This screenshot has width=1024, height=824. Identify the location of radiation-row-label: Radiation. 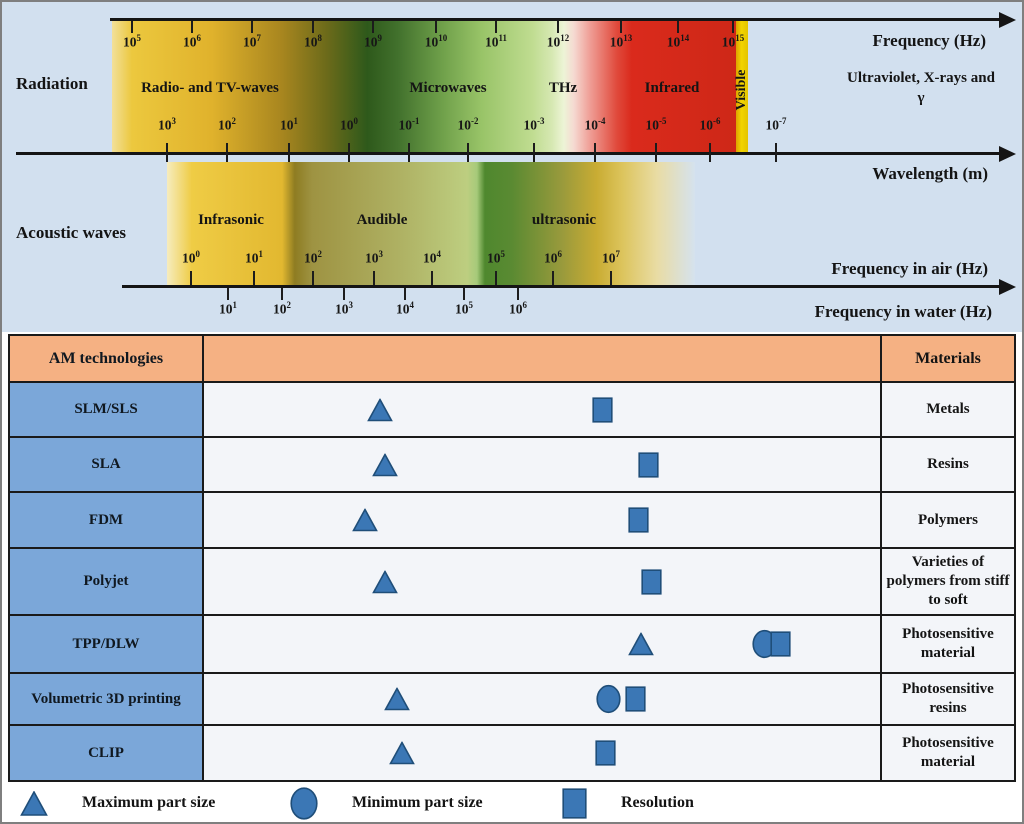
(52, 83).